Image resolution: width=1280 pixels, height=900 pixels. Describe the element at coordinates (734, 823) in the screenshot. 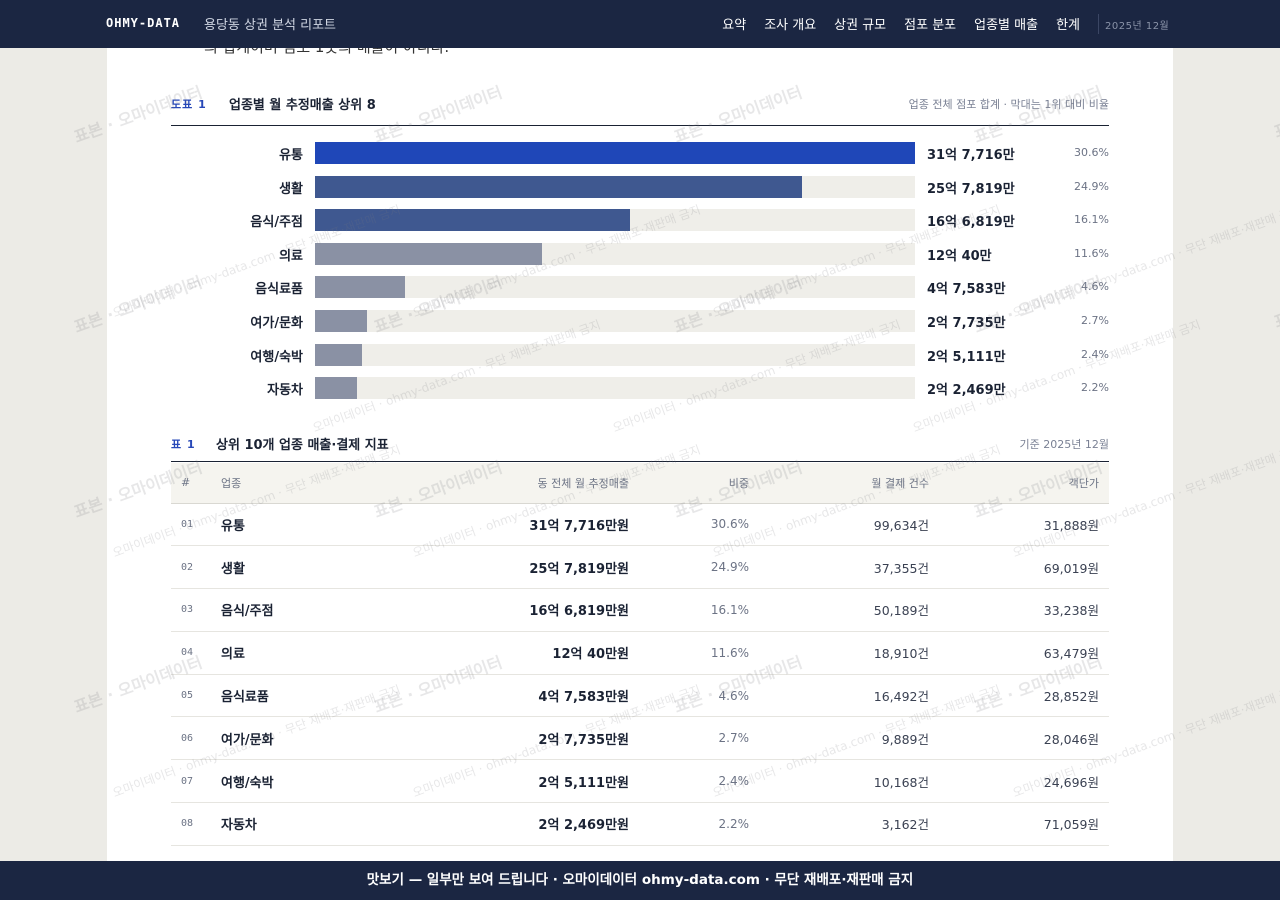

I see `share-cell: 2.2%` at that location.